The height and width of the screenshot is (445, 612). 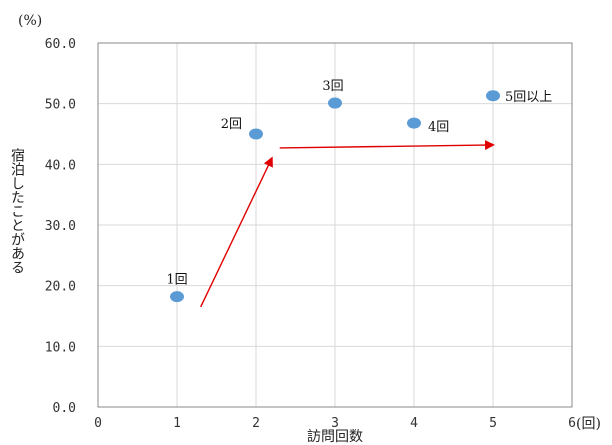 I want to click on x-tick-labels: 0 1 2 3 4 5 6, so click(x=335, y=423).